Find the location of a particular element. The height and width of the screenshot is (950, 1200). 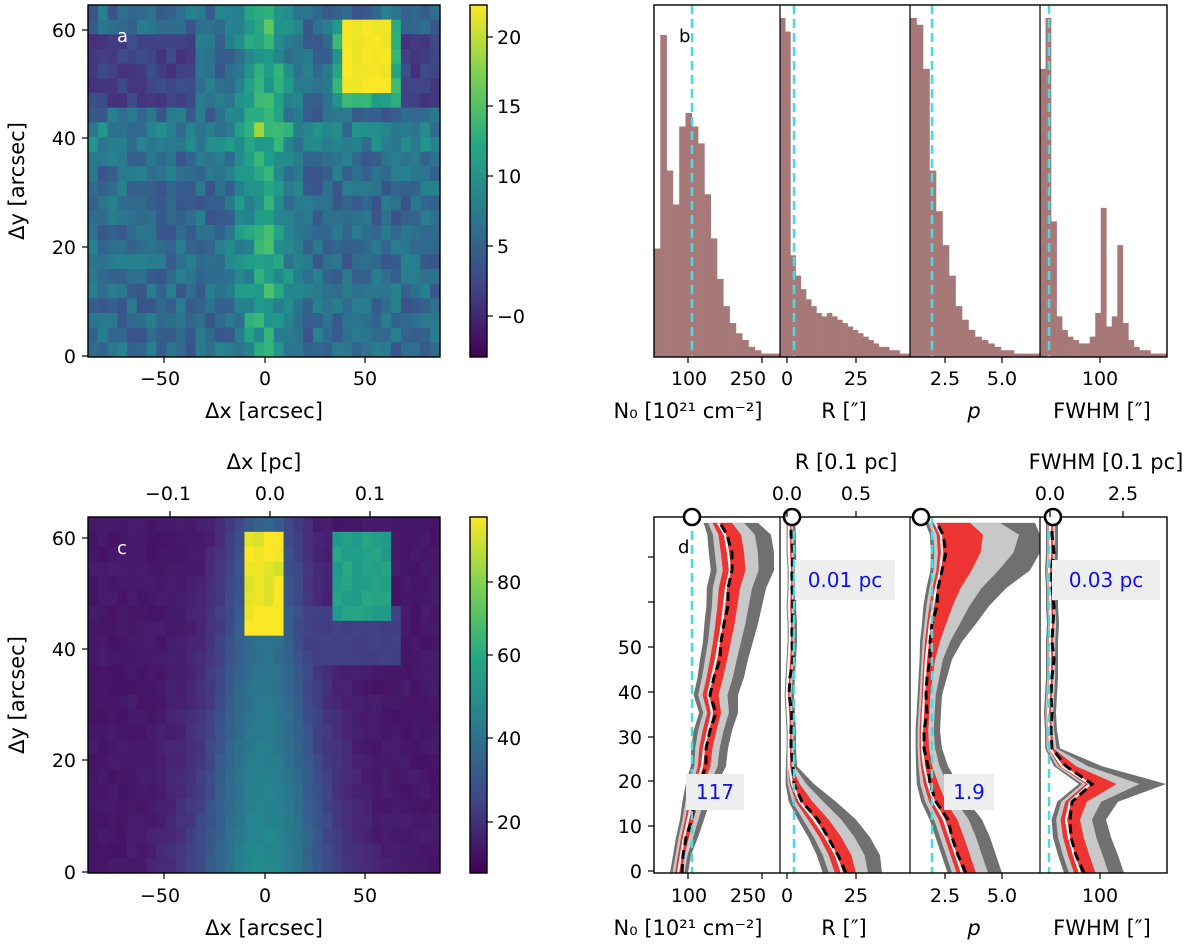

panel-d-xtick: 100 is located at coordinates (689, 896).